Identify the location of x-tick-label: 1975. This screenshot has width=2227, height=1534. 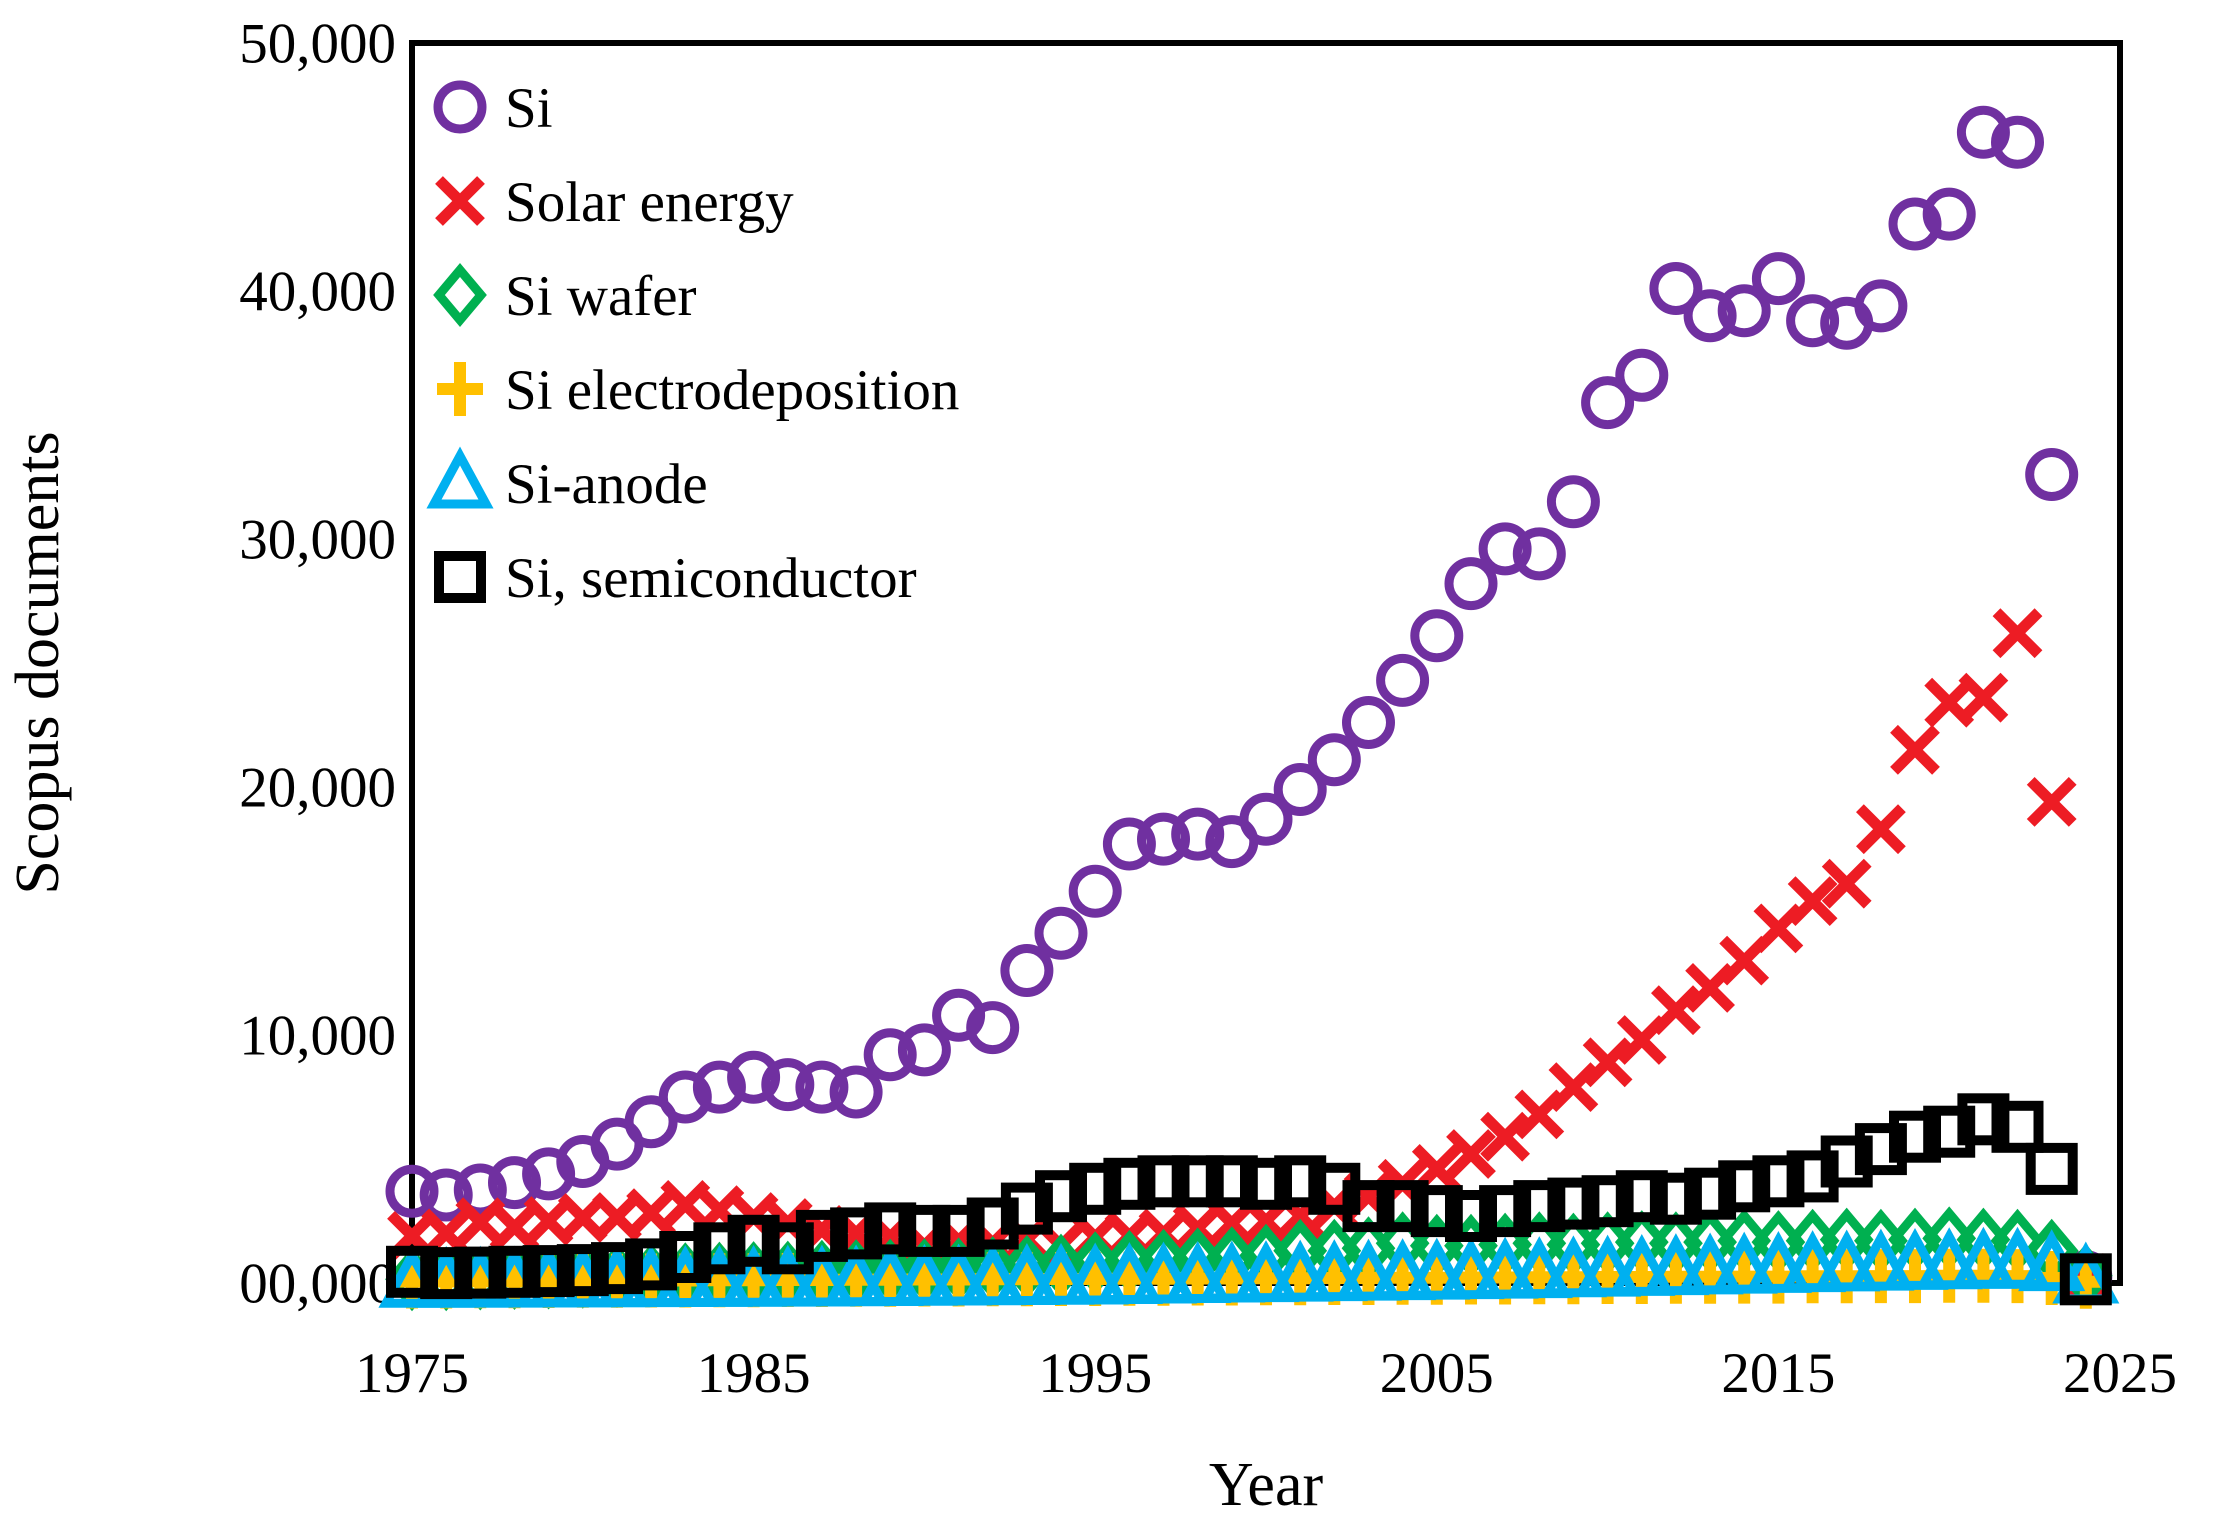
(412, 1373).